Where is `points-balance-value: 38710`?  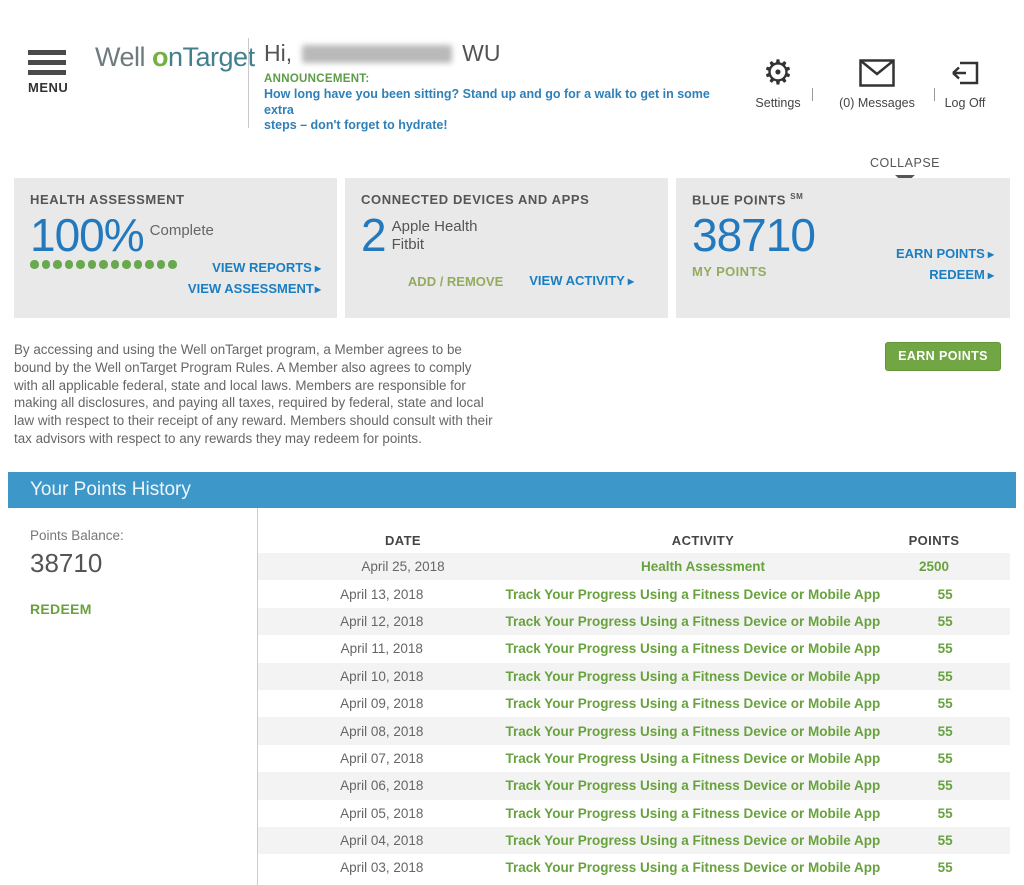
points-balance-value: 38710 is located at coordinates (66, 563).